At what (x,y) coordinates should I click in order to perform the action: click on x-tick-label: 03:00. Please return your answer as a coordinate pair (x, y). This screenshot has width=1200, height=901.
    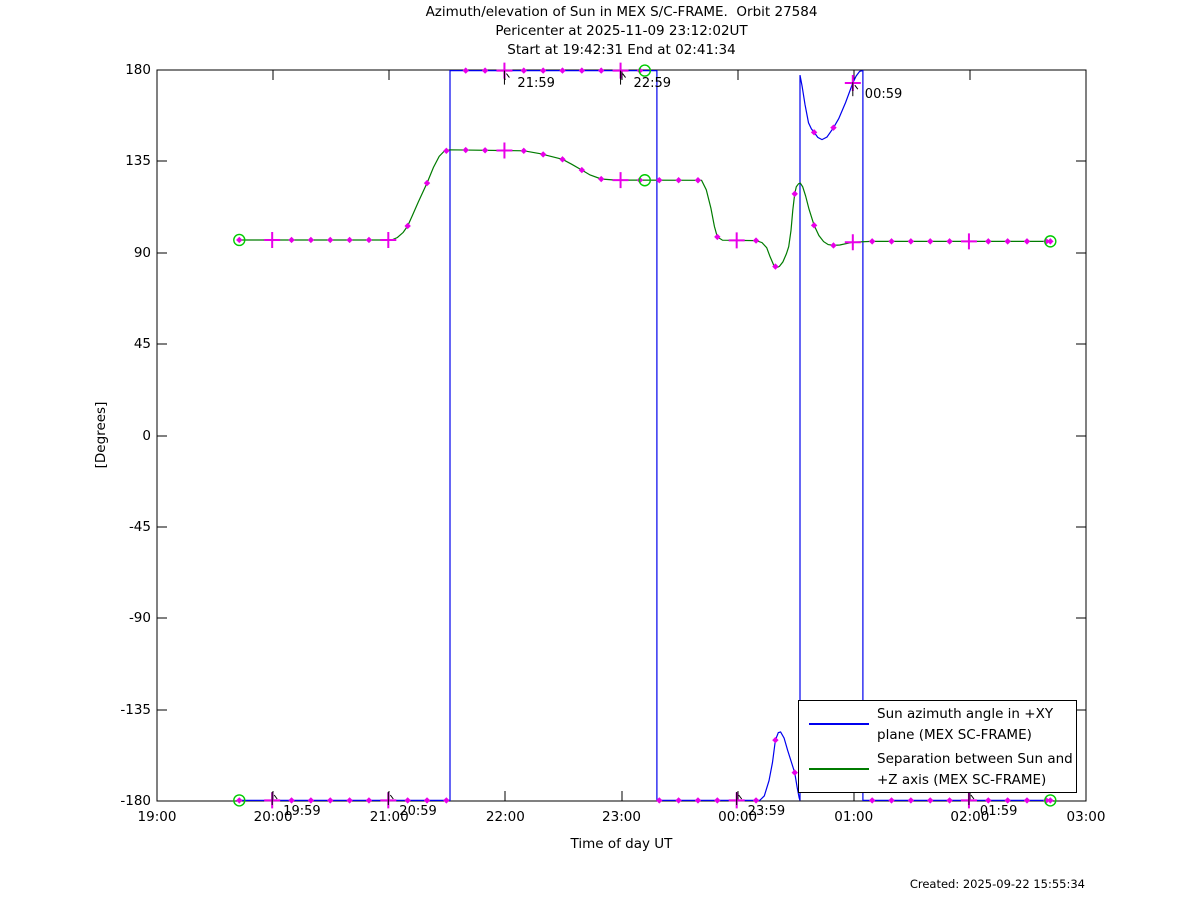
    Looking at the image, I should click on (1086, 817).